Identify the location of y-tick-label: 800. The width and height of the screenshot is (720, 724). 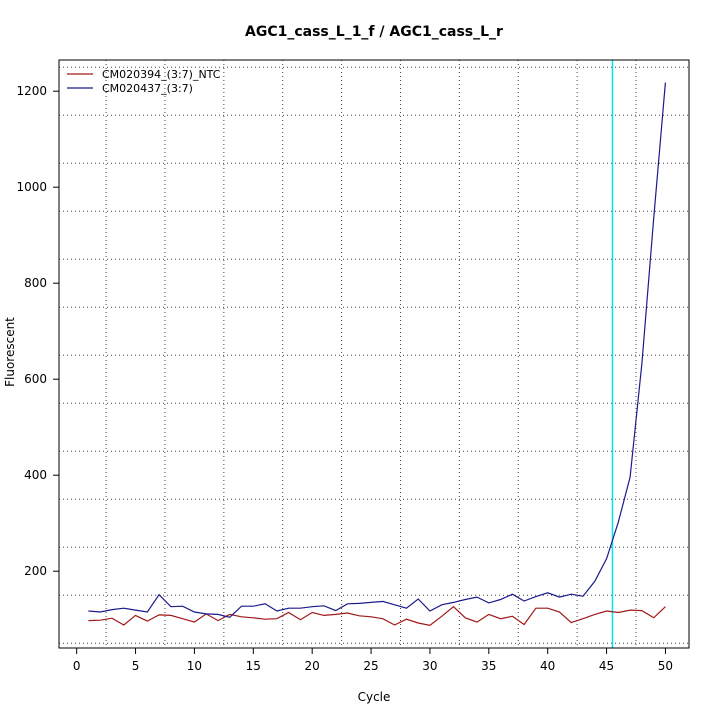
(35, 283).